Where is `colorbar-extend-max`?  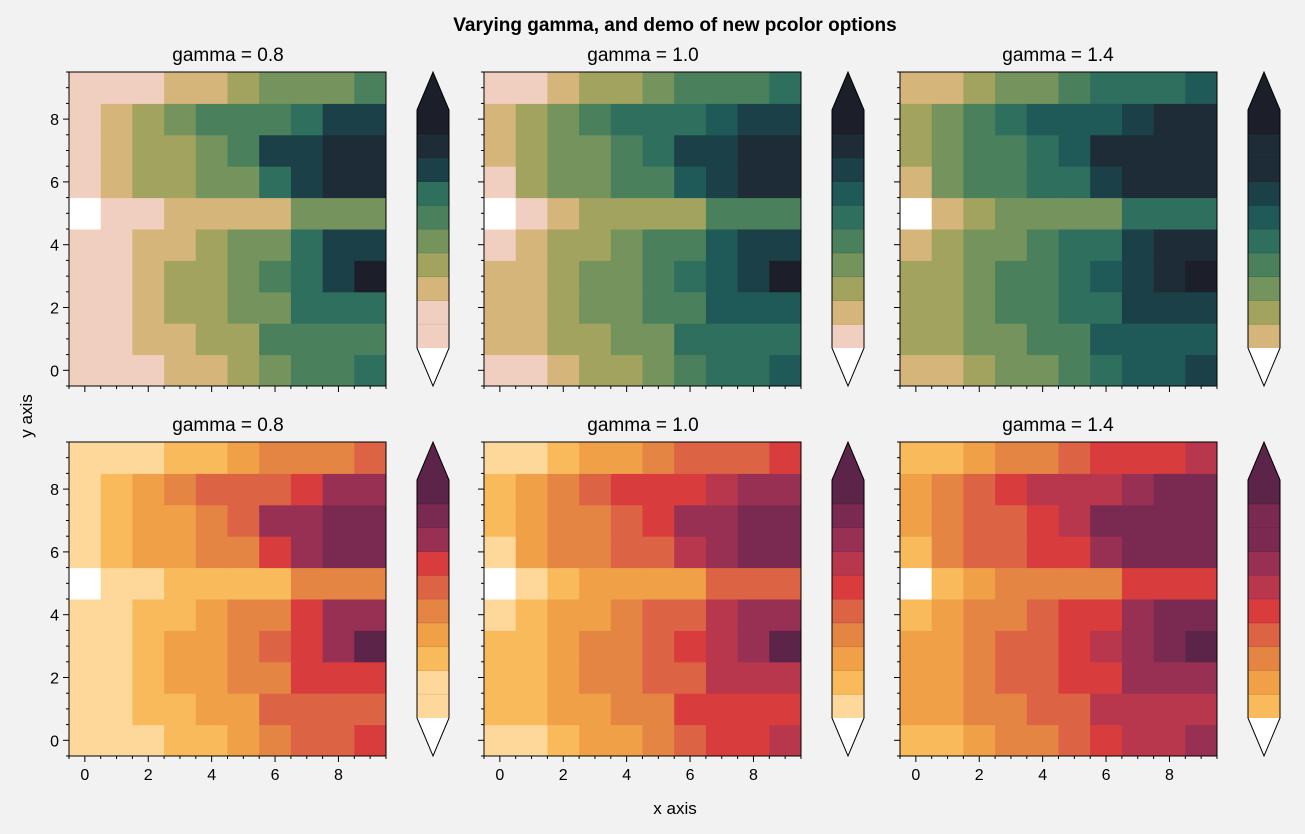 colorbar-extend-max is located at coordinates (433, 91).